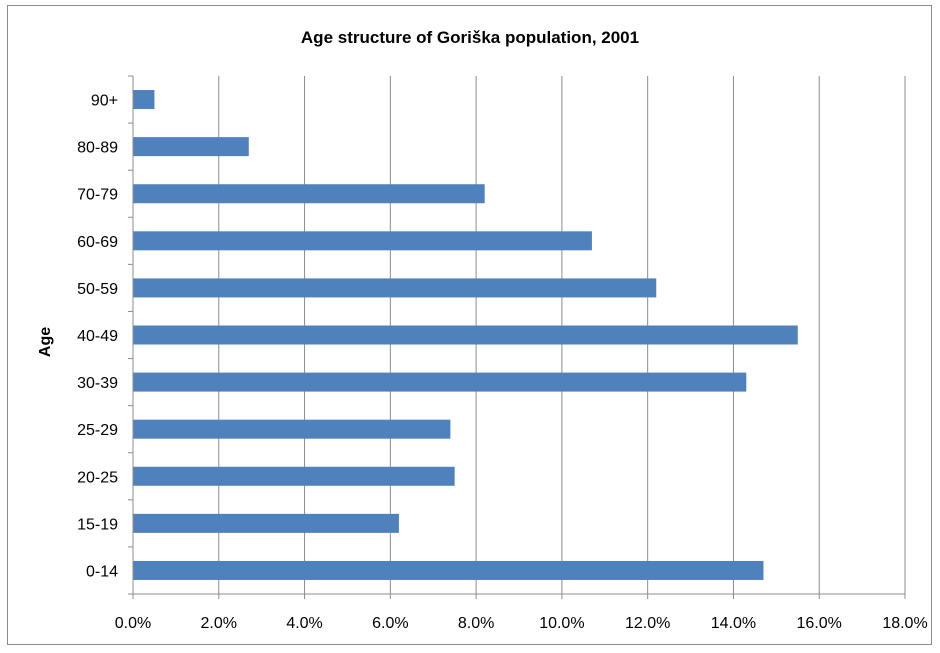  What do you see at coordinates (561, 623) in the screenshot?
I see `x-tick-label: 10.0%` at bounding box center [561, 623].